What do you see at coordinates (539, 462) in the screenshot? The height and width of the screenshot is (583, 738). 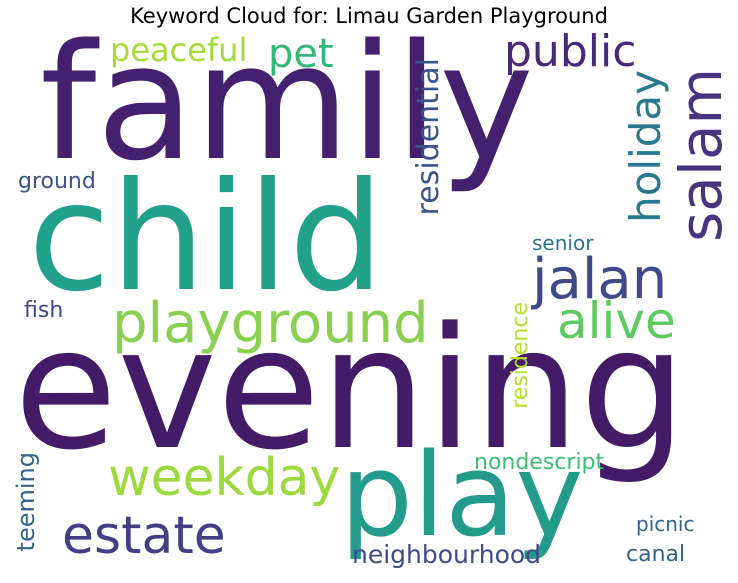 I see `word-nondescript: nondescript` at bounding box center [539, 462].